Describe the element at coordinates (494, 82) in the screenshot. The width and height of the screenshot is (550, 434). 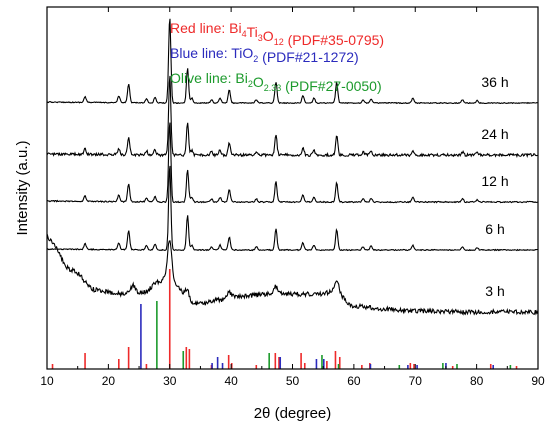
I see `series-label: 36 h` at that location.